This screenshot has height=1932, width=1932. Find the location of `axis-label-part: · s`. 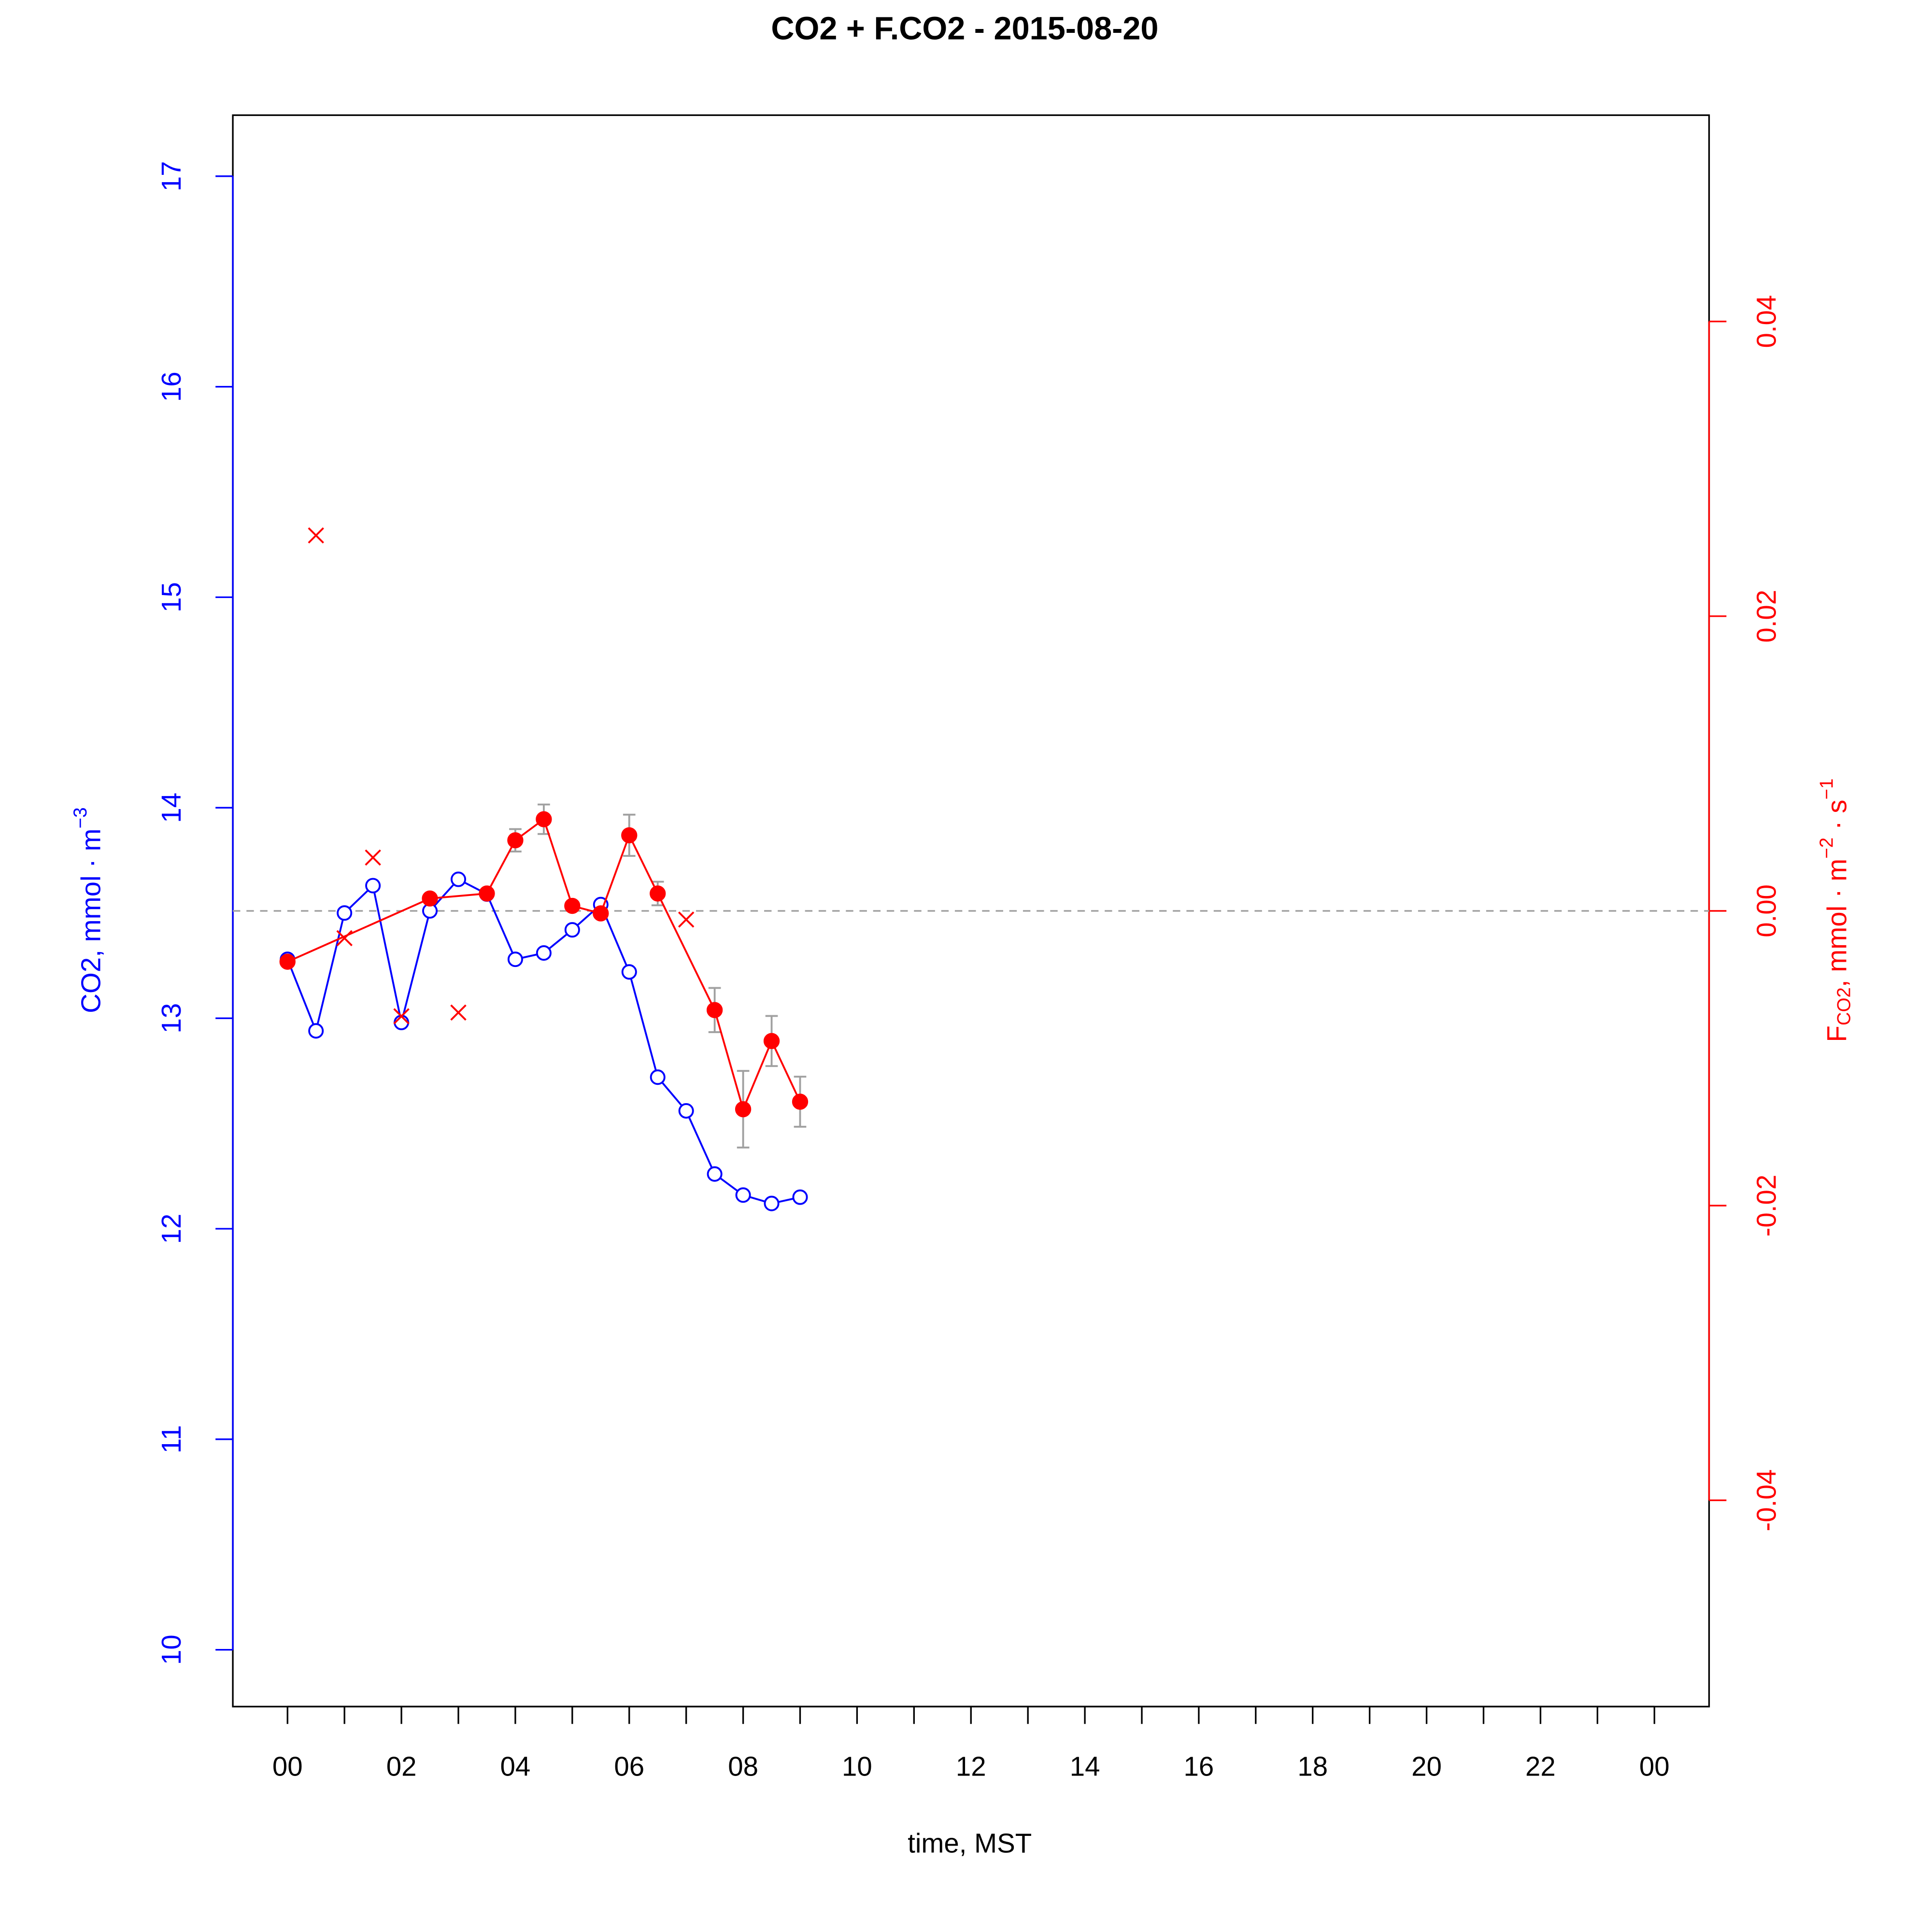

axis-label-part: · s is located at coordinates (1837, 818).